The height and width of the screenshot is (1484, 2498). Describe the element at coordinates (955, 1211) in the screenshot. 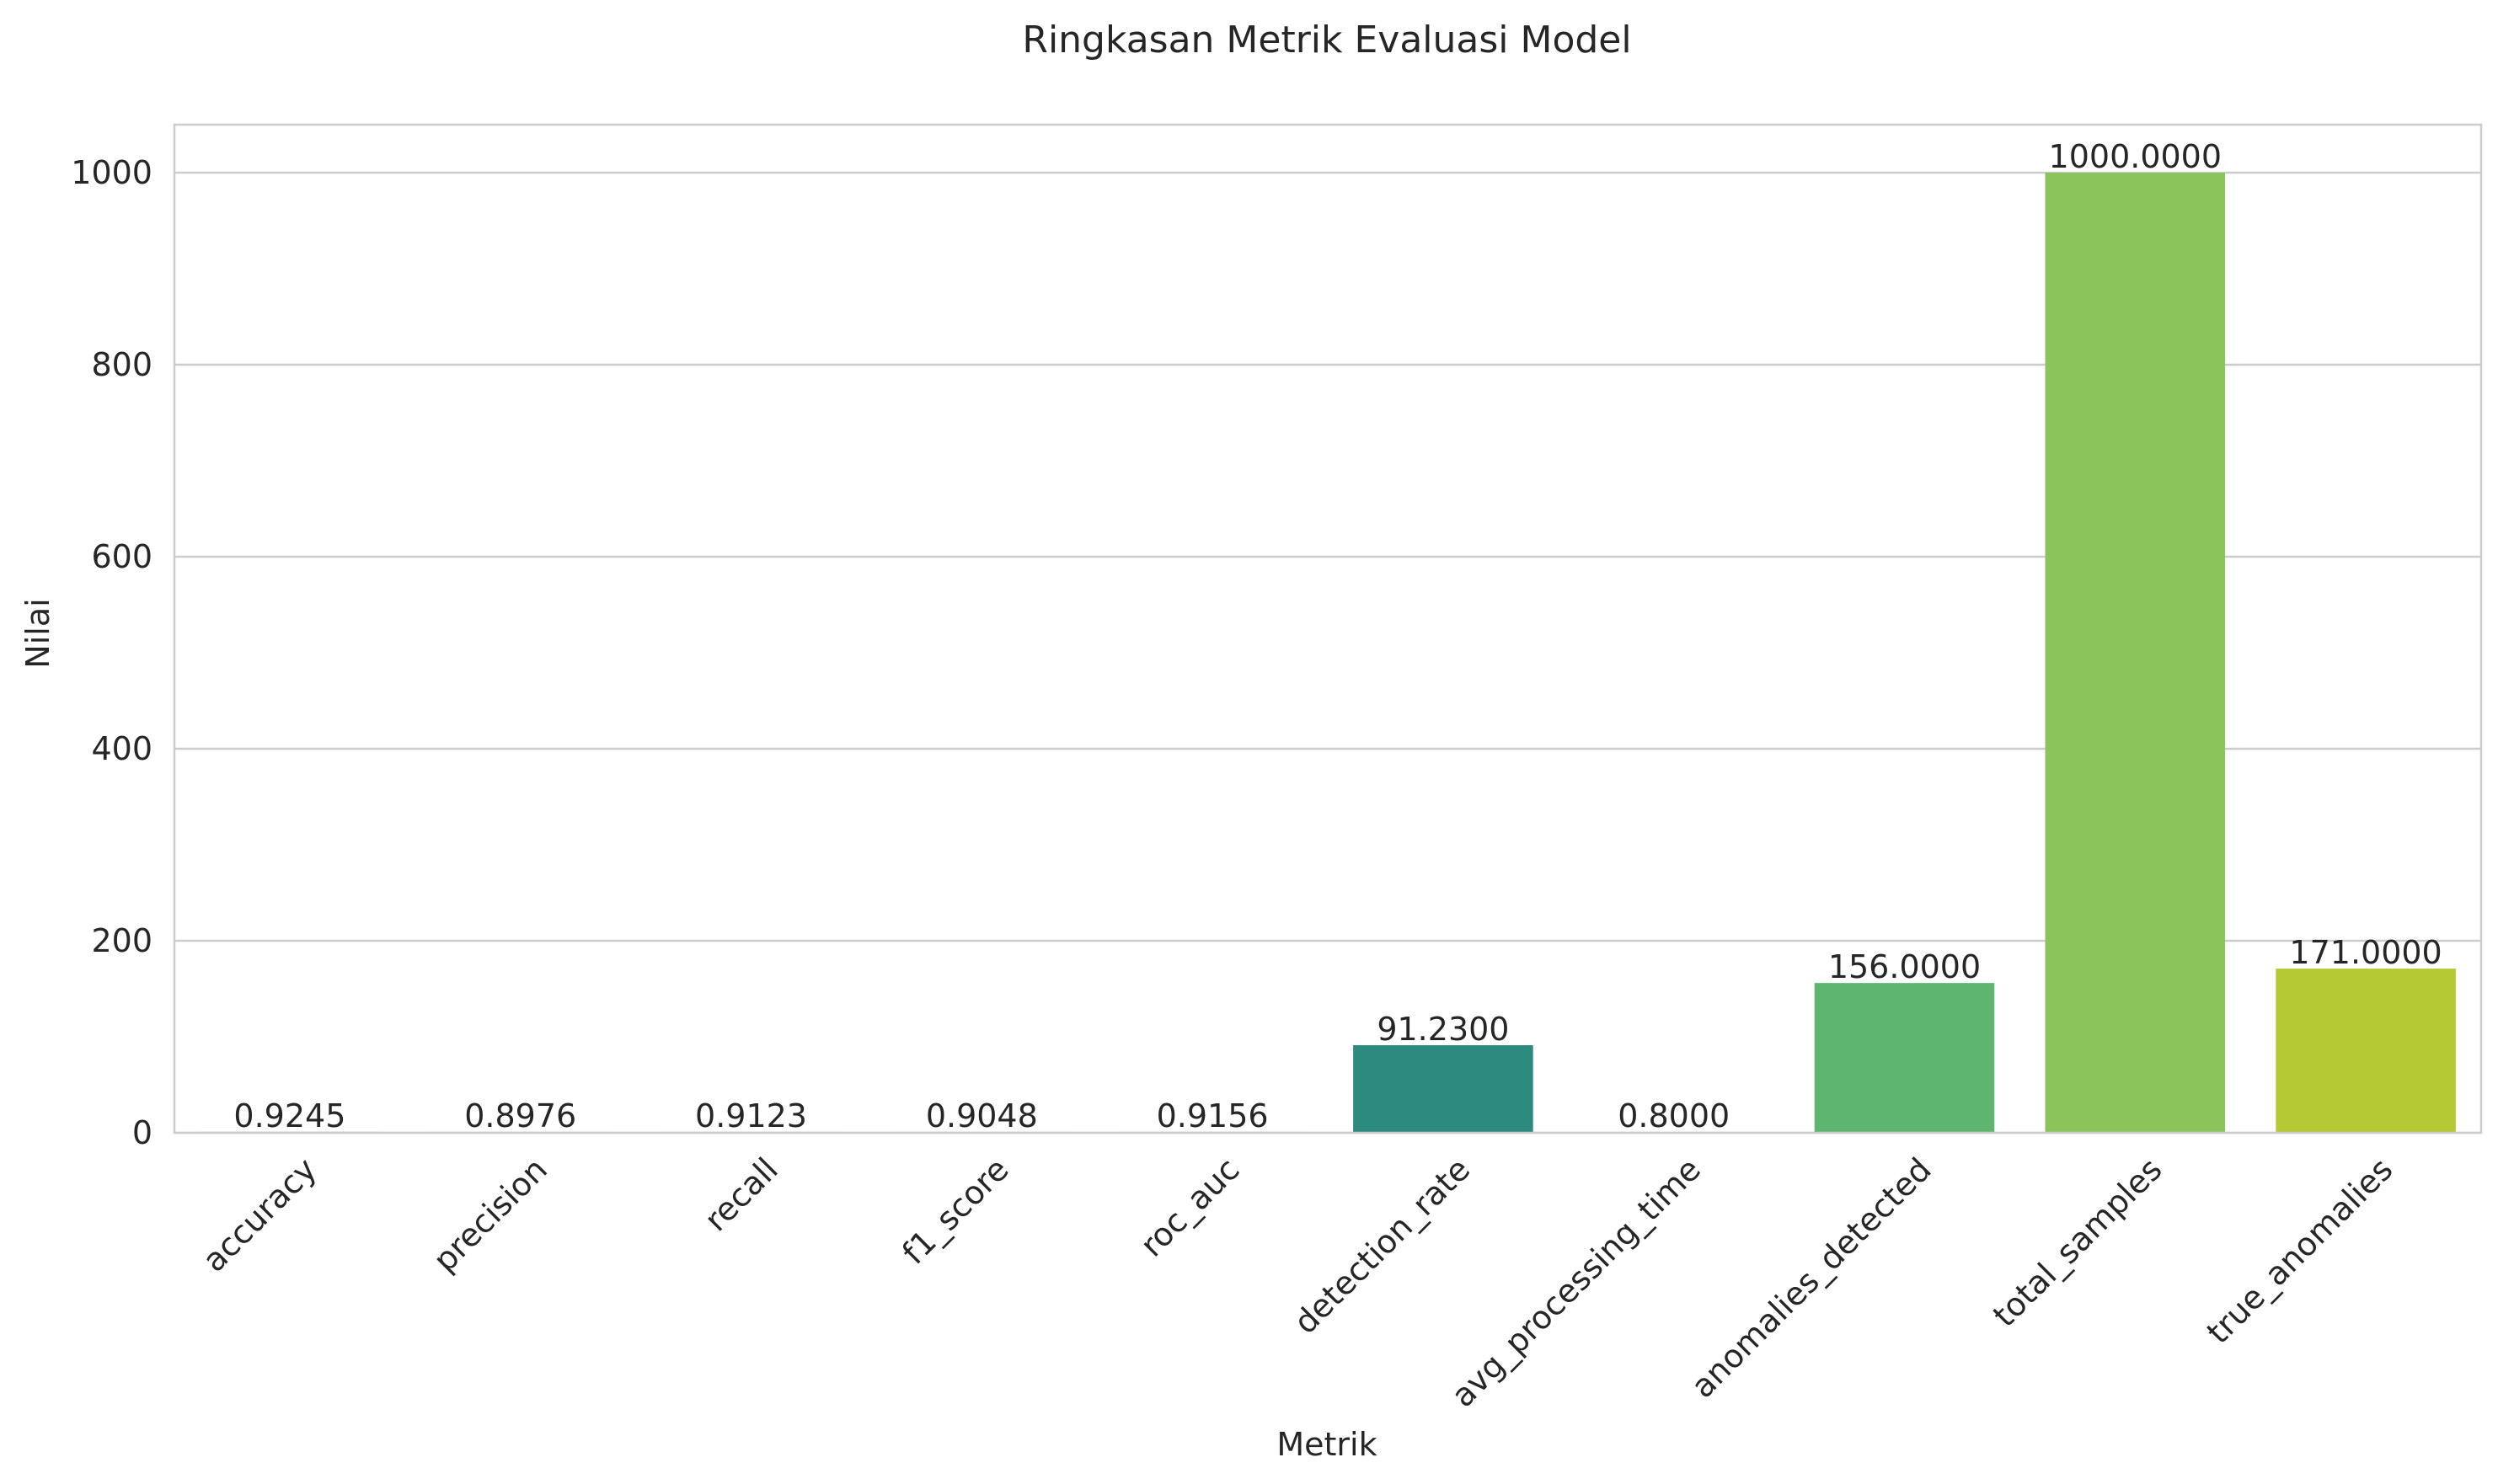

I see `x-tick-label: f1_score` at that location.